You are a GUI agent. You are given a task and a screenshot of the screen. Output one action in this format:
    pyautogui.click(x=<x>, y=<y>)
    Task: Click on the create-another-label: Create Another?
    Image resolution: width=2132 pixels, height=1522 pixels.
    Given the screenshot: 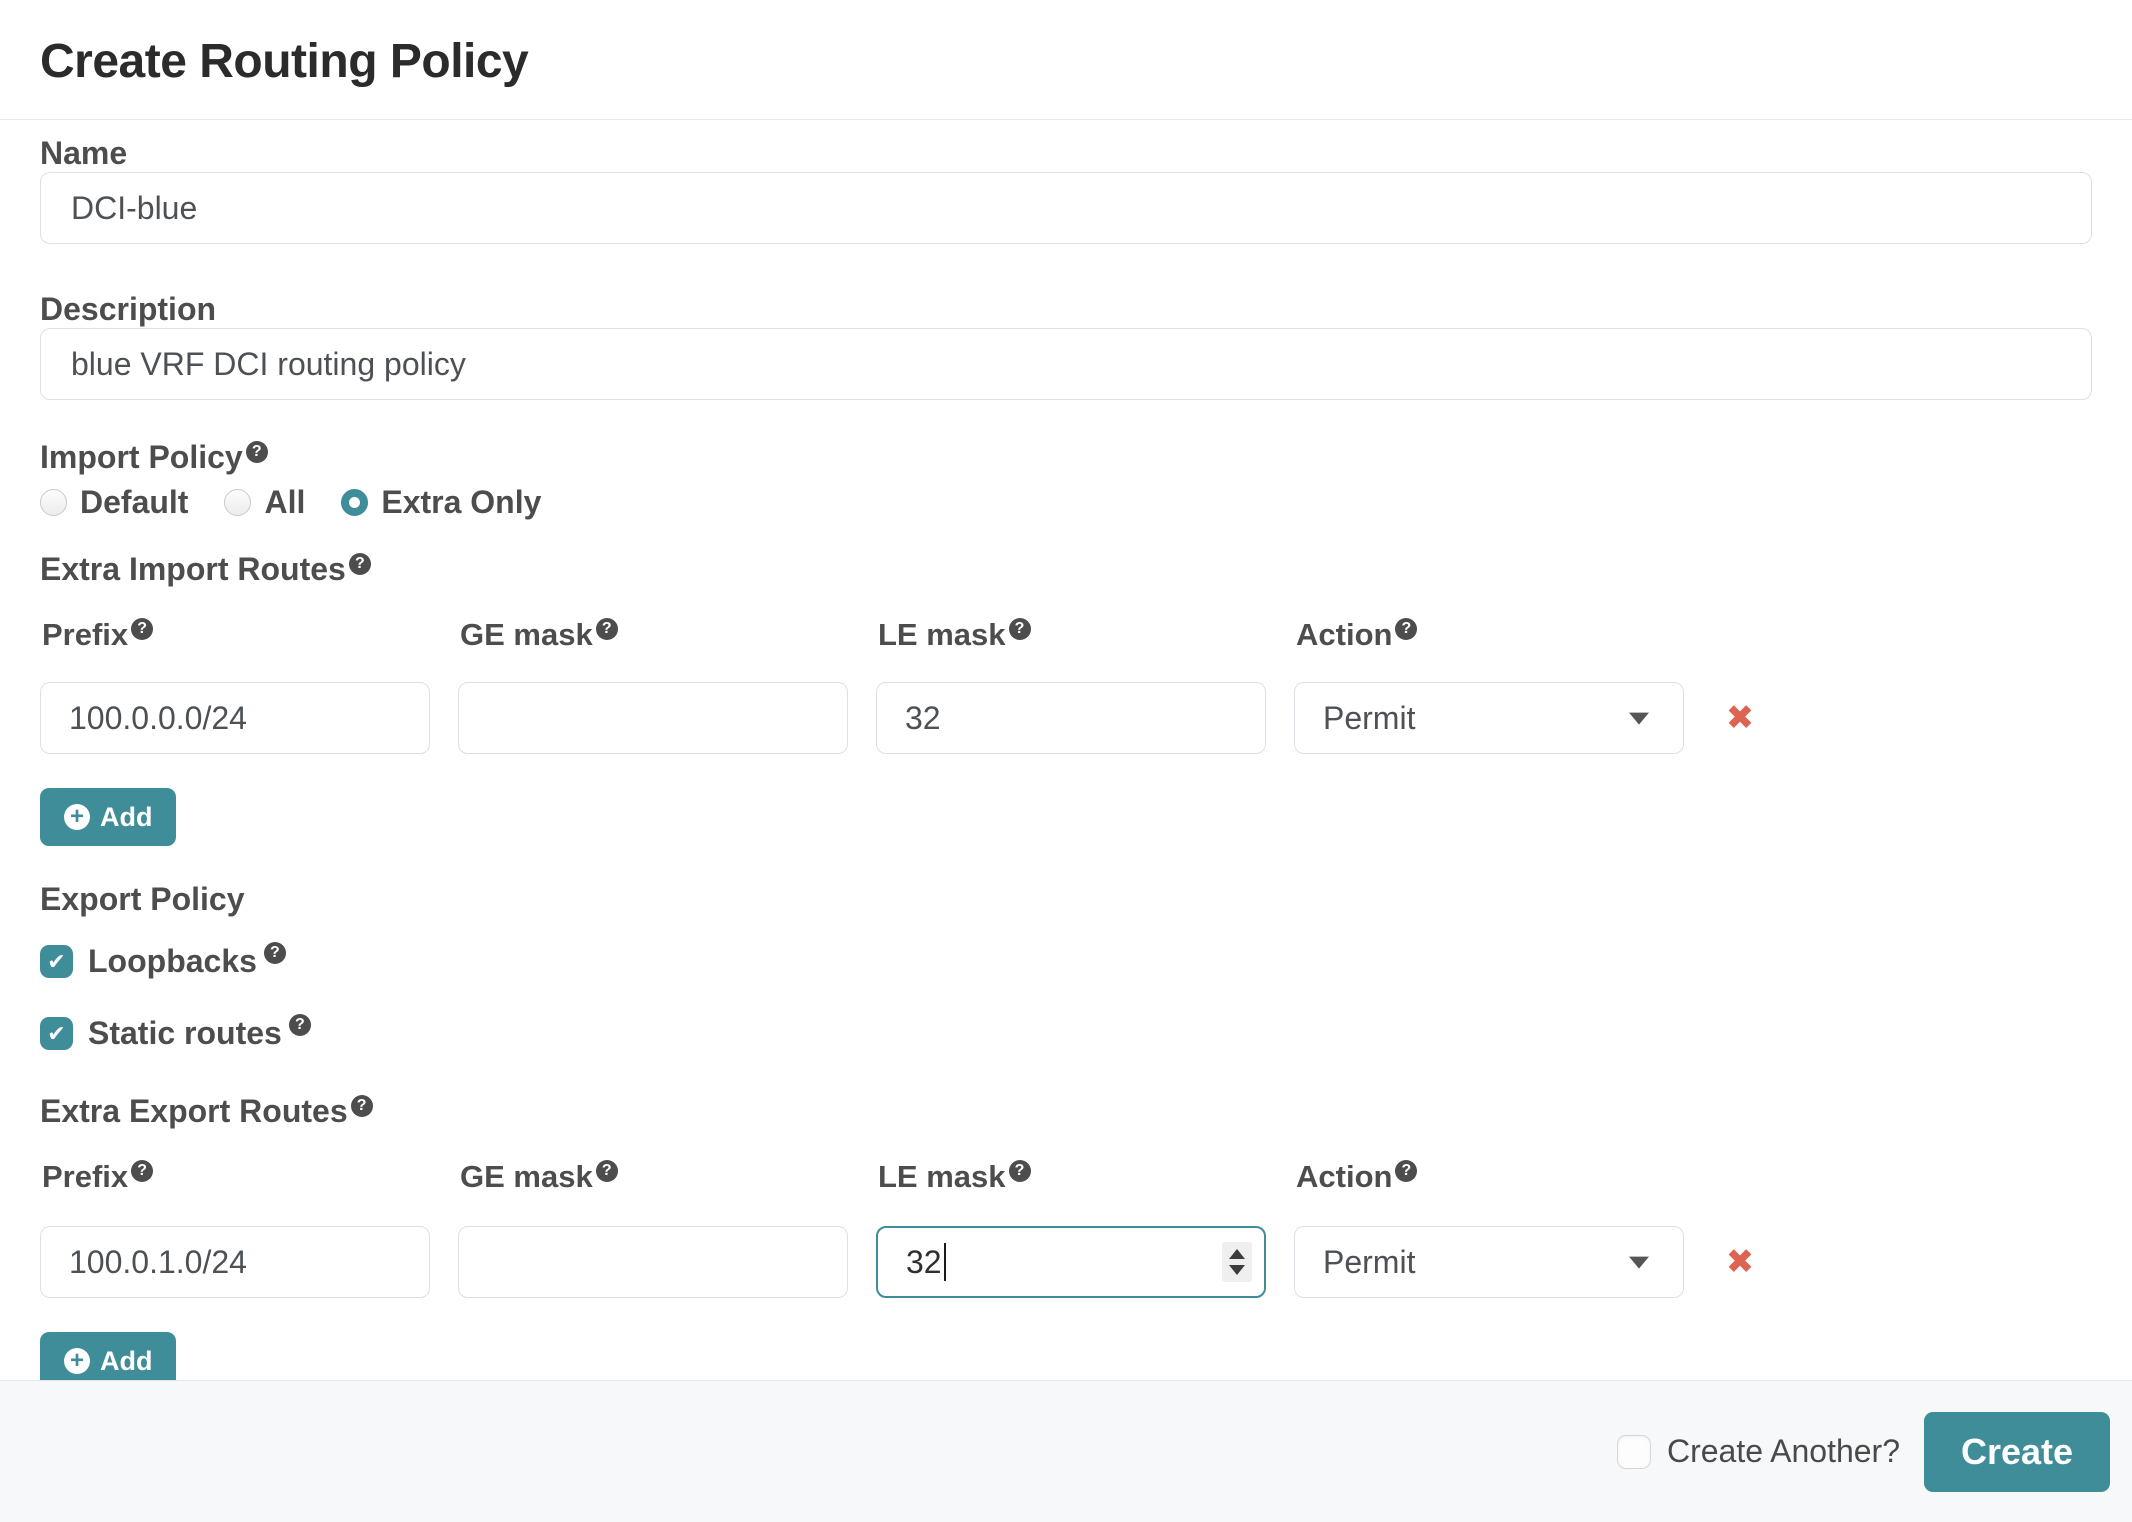 What is the action you would take?
    pyautogui.click(x=1783, y=1451)
    